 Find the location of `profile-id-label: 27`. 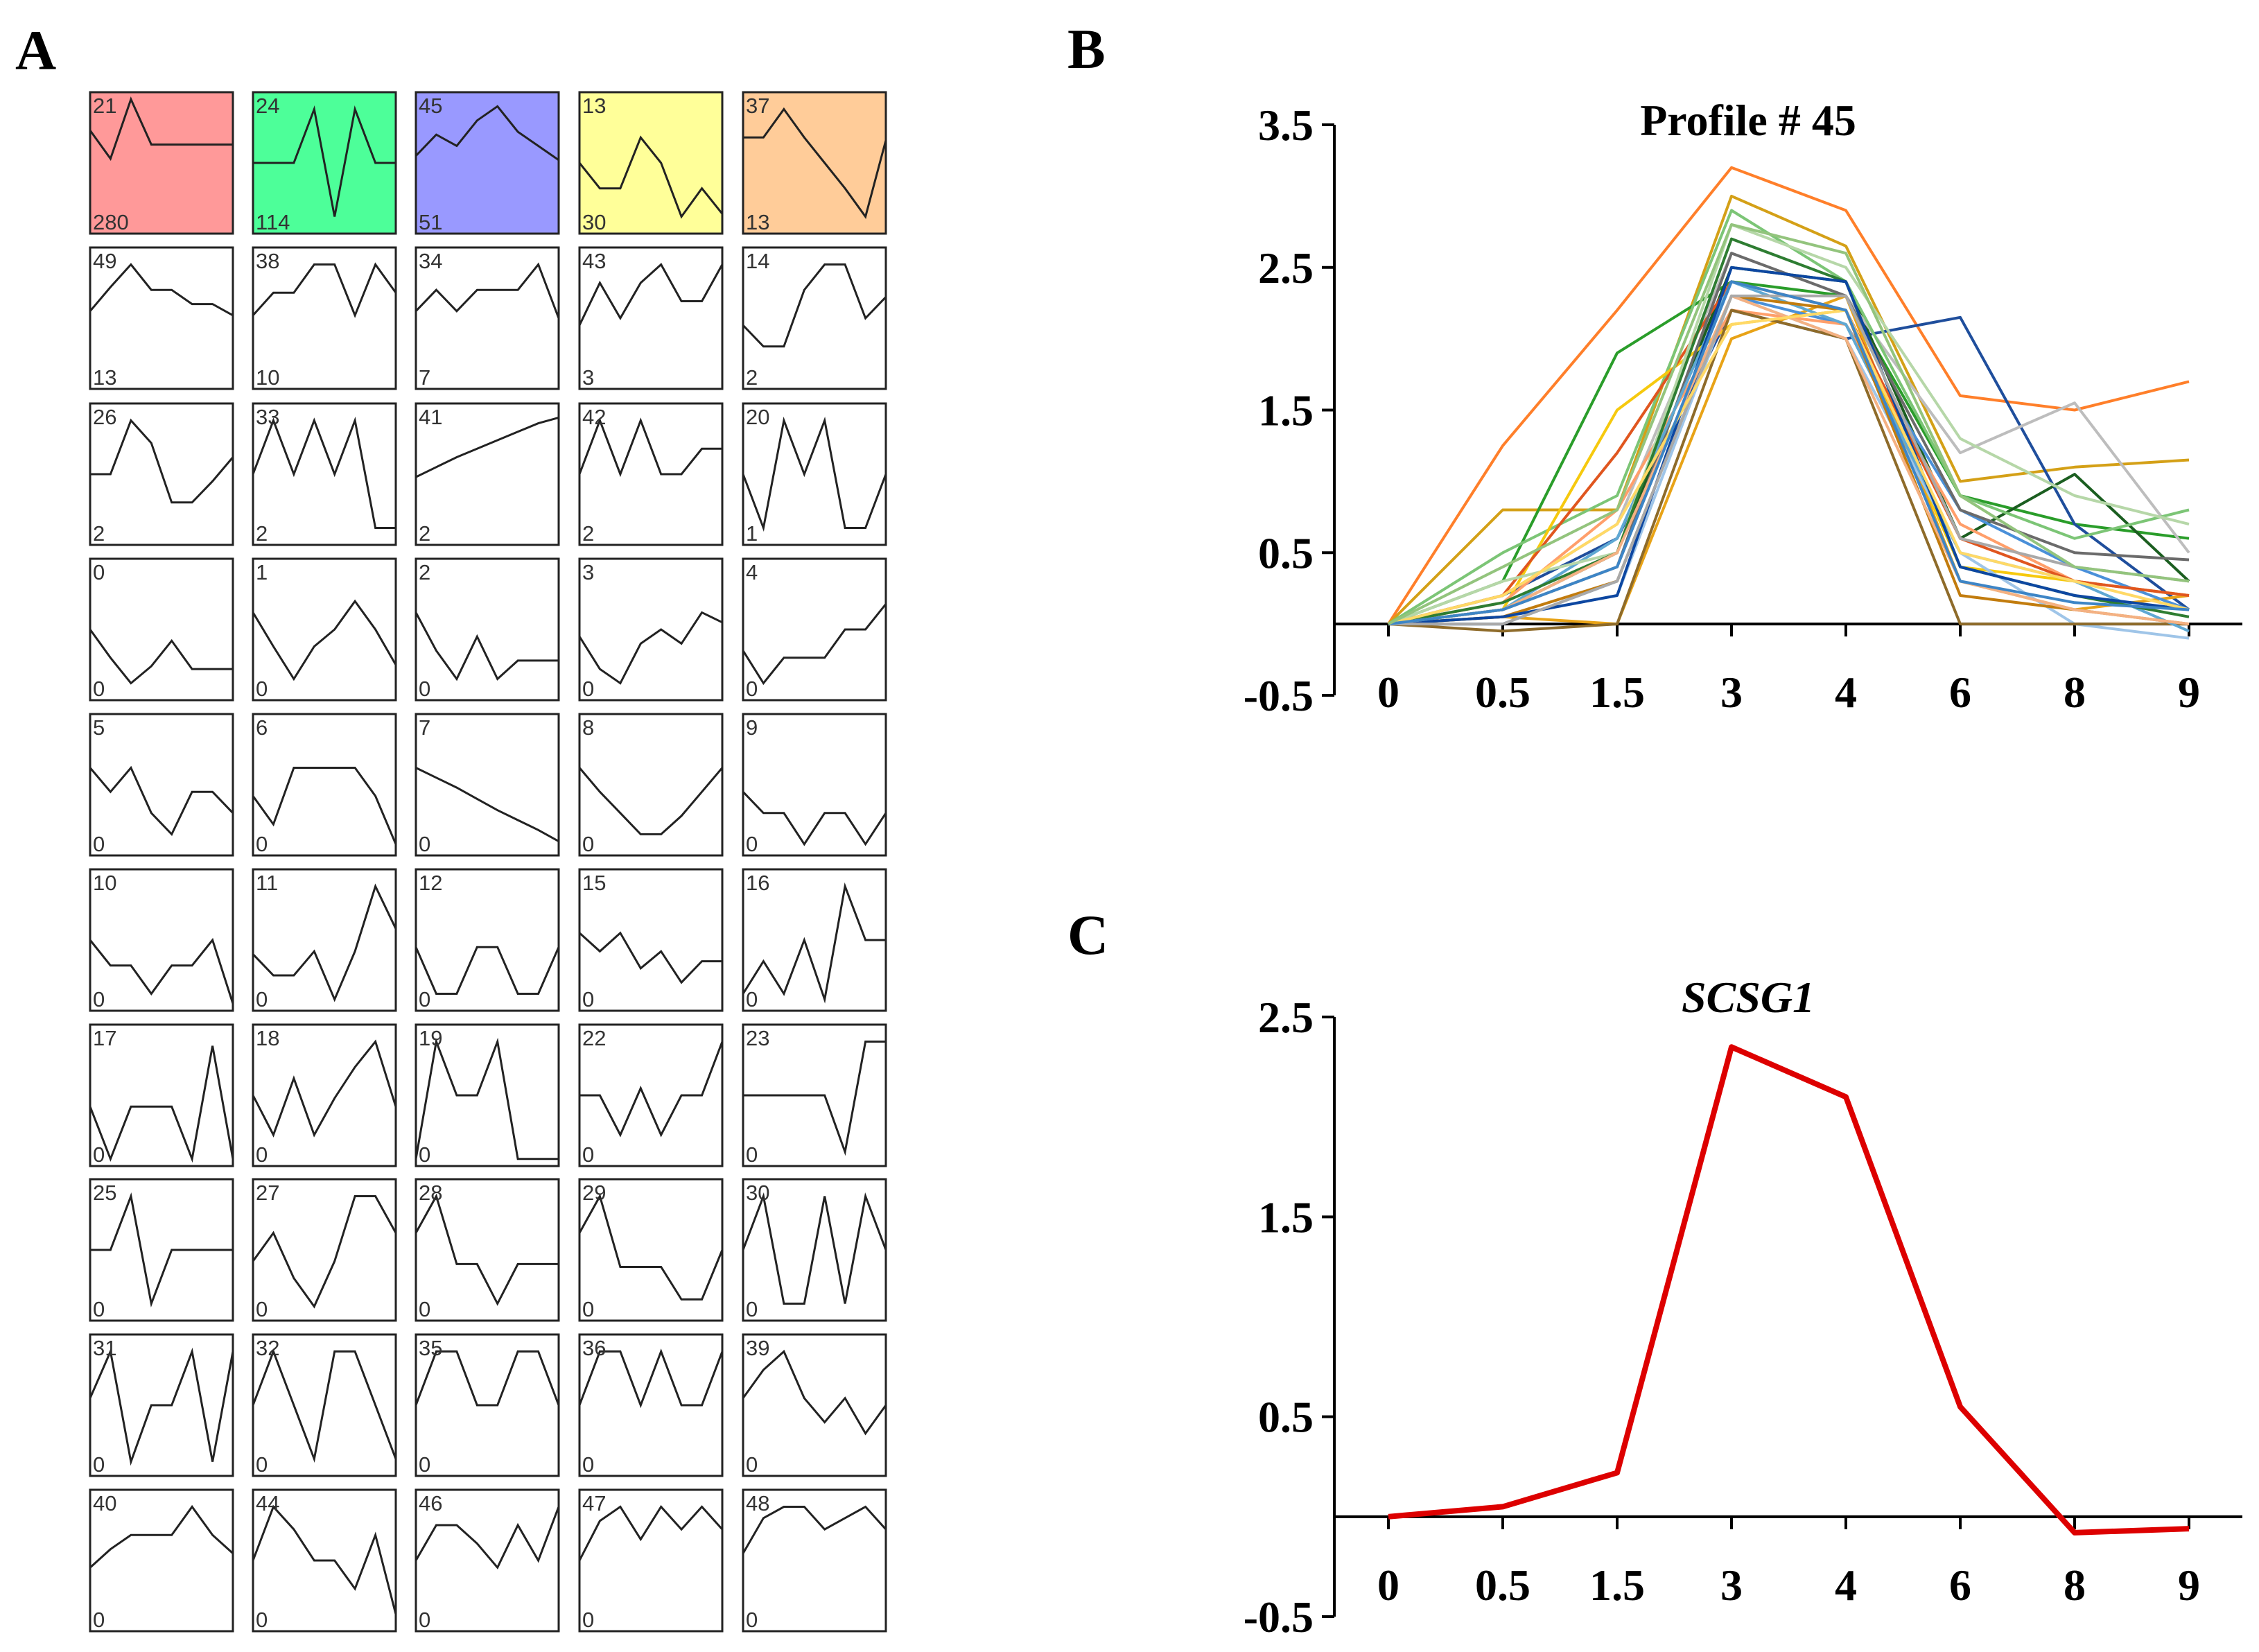

profile-id-label: 27 is located at coordinates (267, 1193).